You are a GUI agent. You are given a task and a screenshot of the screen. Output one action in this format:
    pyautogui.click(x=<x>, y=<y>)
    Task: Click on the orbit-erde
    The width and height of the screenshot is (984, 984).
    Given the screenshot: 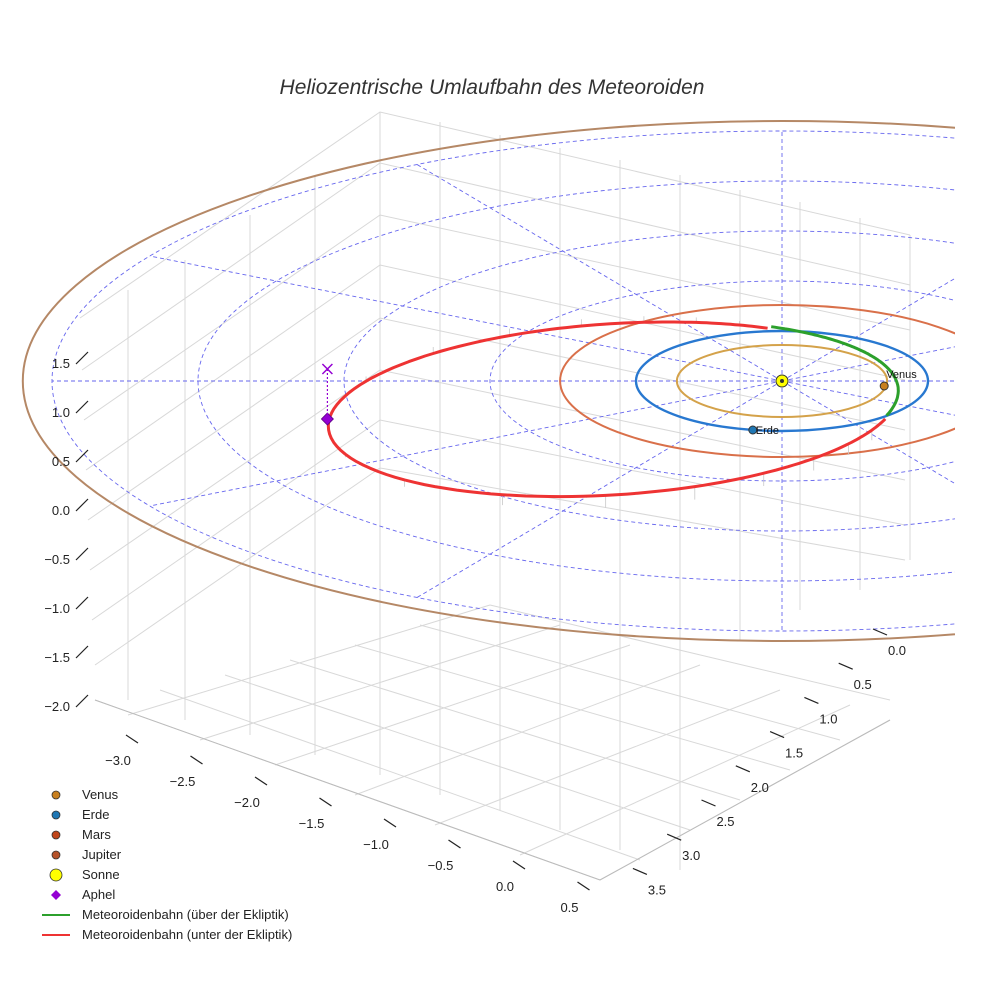 What is the action you would take?
    pyautogui.click(x=782, y=381)
    